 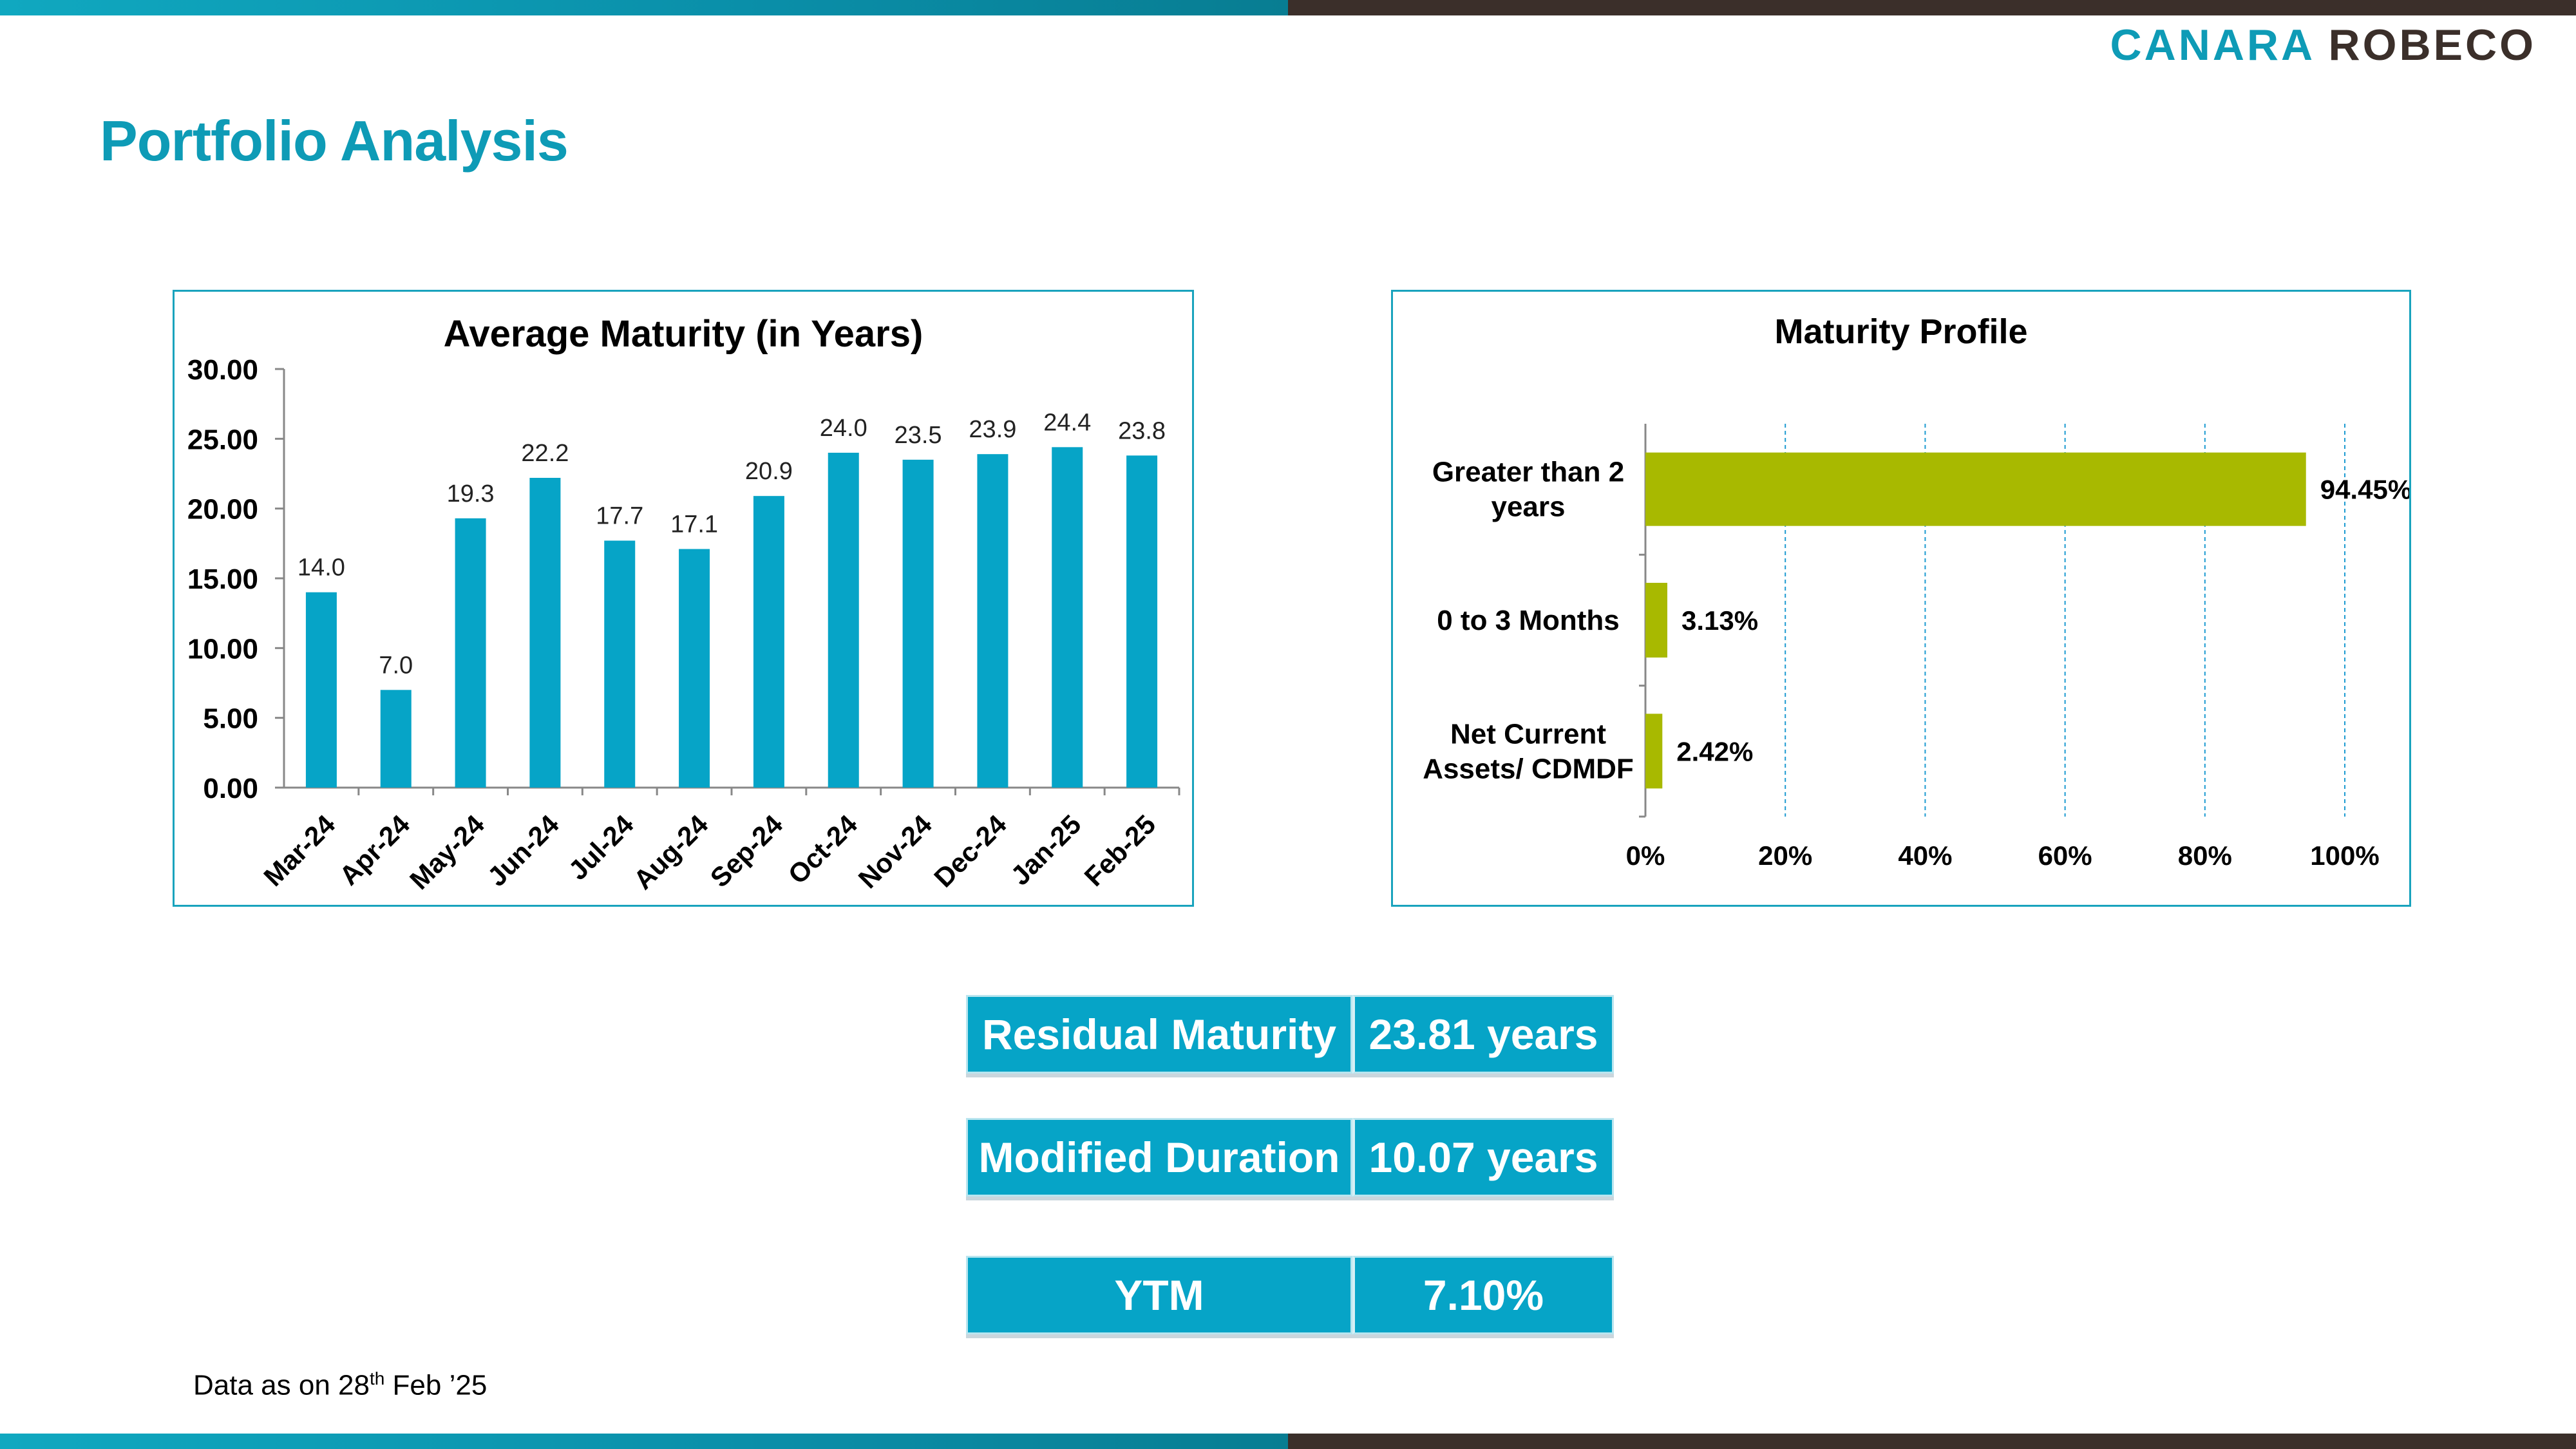 I want to click on bar-value-label: 7.0, so click(x=396, y=665).